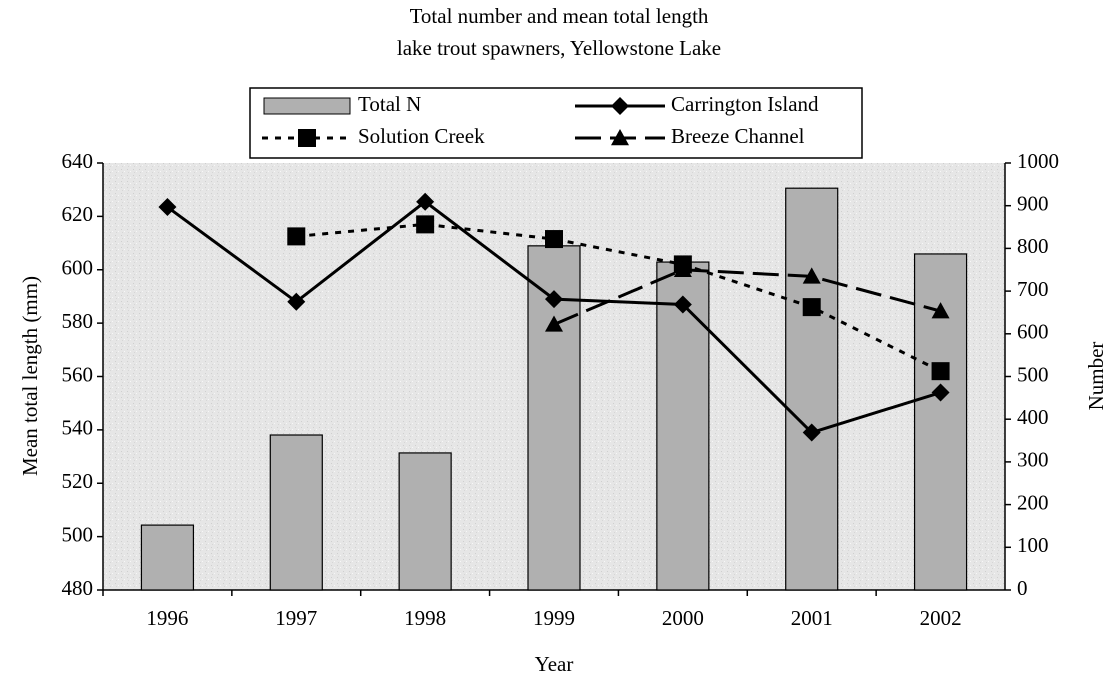 Image resolution: width=1118 pixels, height=685 pixels. What do you see at coordinates (30, 376) in the screenshot?
I see `y-axis-title: Mean total length (mm)` at bounding box center [30, 376].